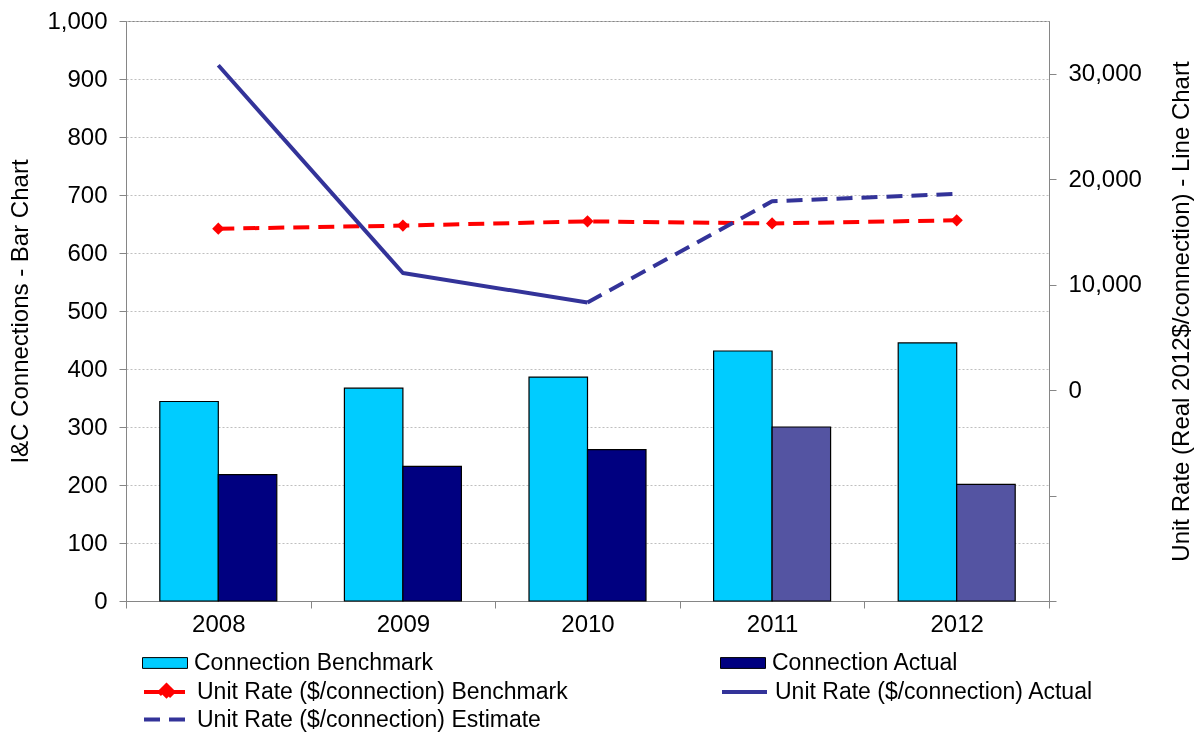  I want to click on x-tick-label: 2009, so click(403, 623).